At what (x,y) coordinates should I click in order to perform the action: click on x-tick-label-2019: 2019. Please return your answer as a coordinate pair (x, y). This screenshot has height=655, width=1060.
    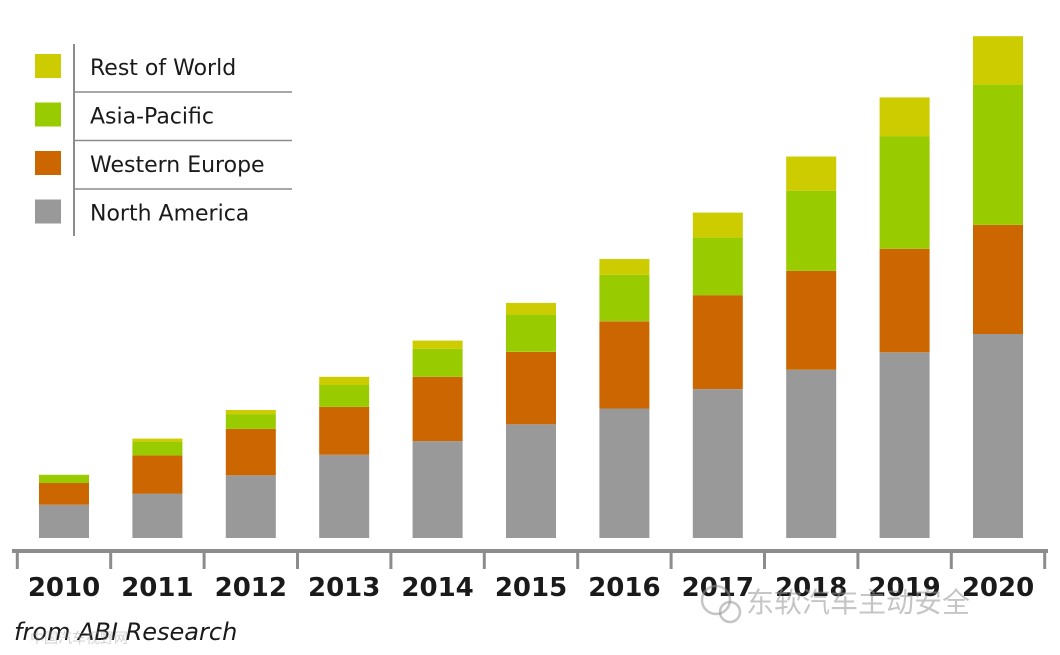
    Looking at the image, I should click on (904, 588).